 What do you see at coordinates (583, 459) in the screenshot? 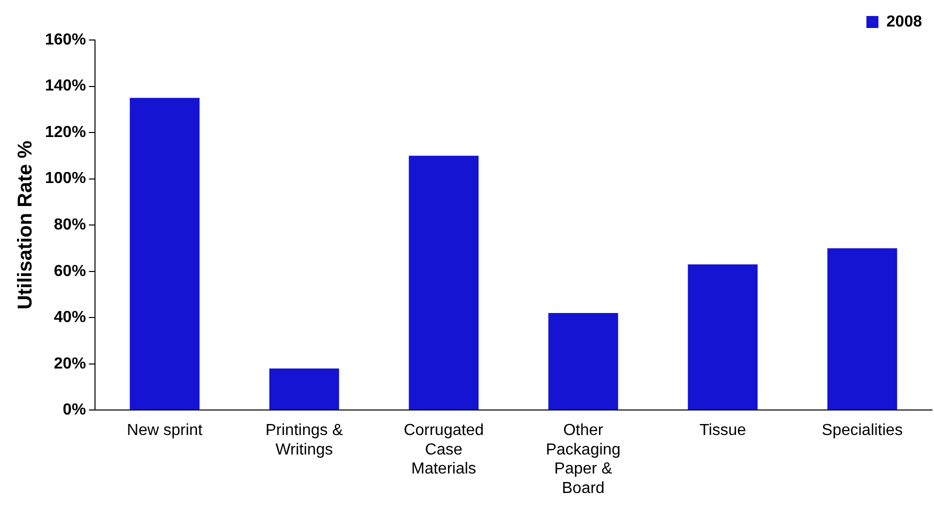
I see `x-tick-label: Other Packaging Paper & Board` at bounding box center [583, 459].